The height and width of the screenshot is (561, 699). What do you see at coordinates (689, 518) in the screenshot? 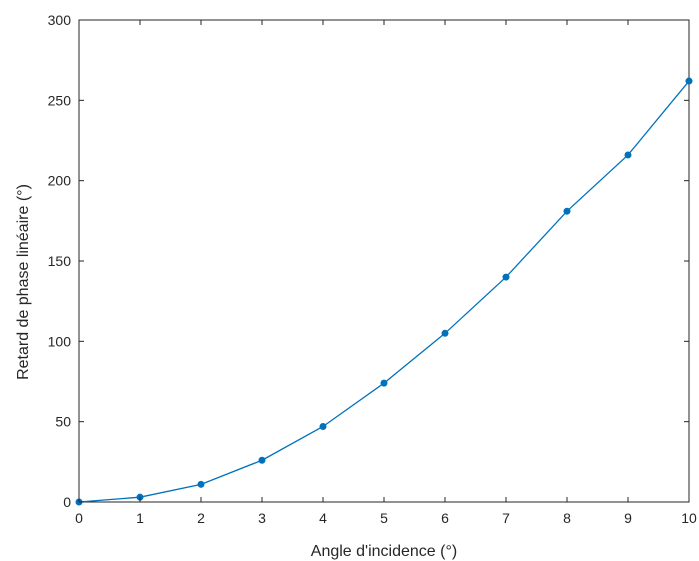
I see `x-tick-label: 10` at bounding box center [689, 518].